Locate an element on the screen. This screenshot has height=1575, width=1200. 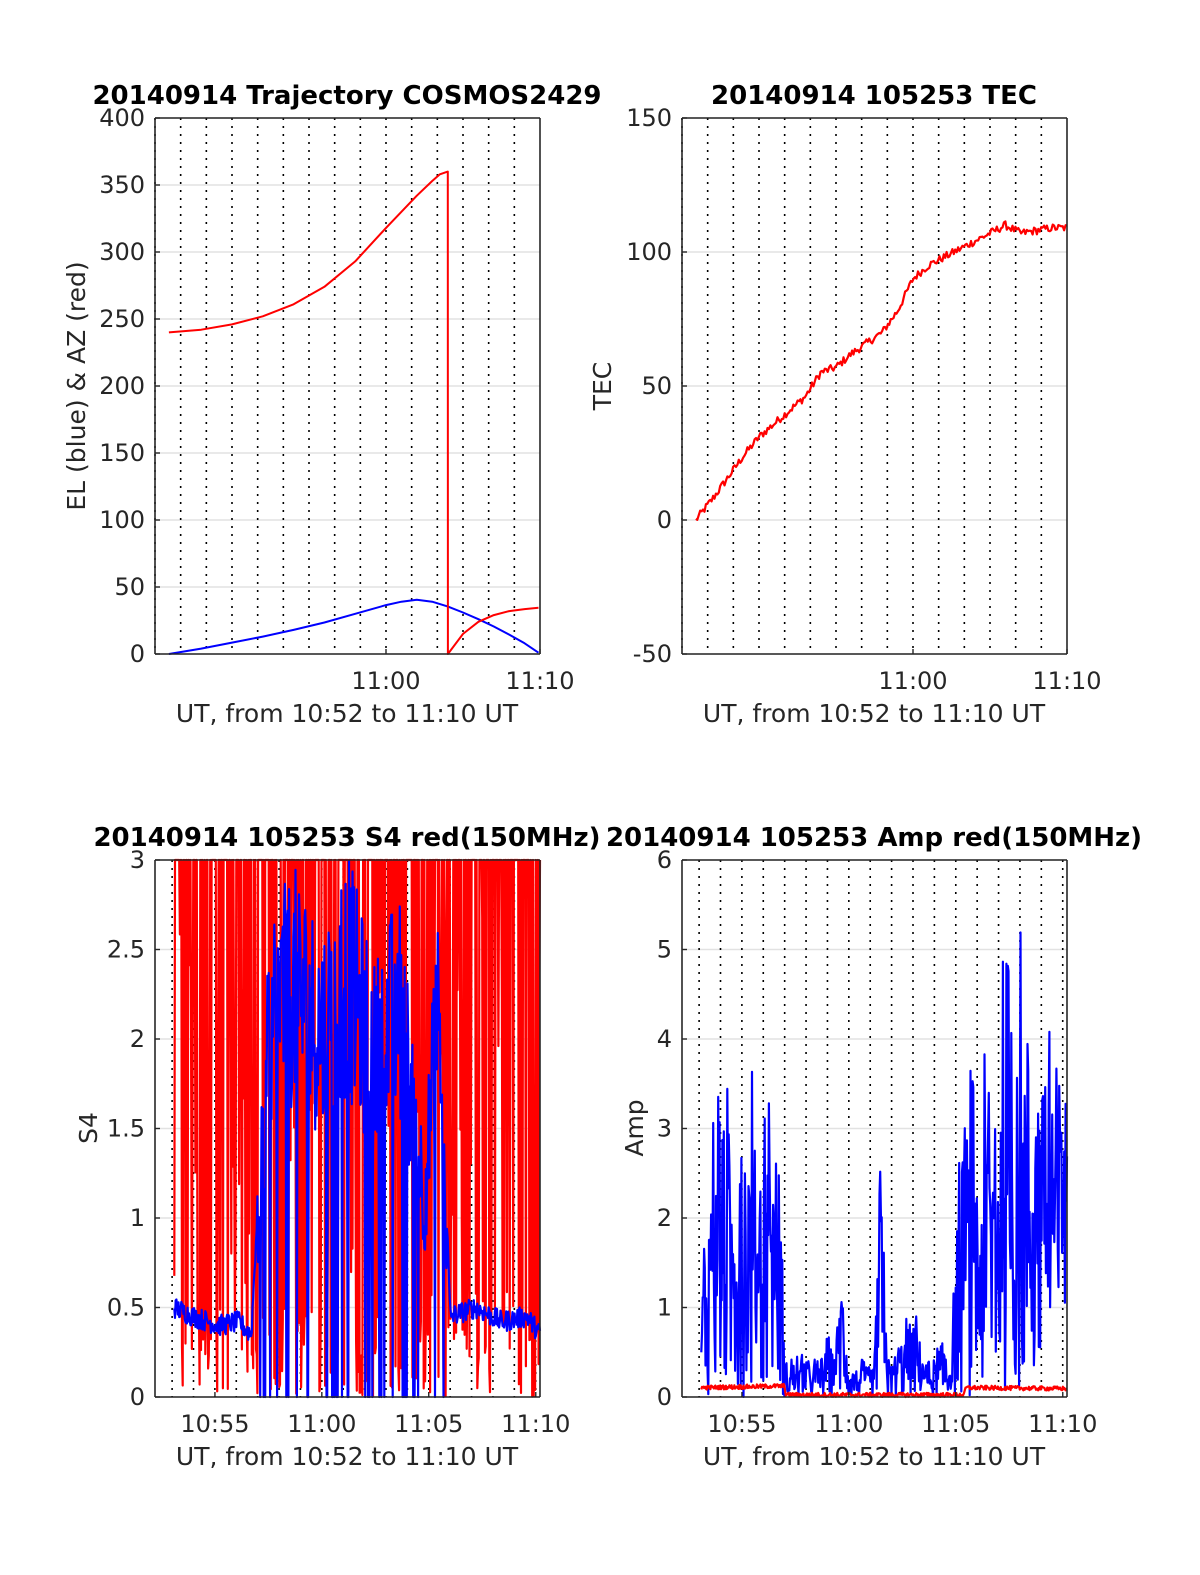
panel-trajectory: 0 50 100 150 200 250 300 350 400 11:00 11:10 is located at coordinates (336, 399).